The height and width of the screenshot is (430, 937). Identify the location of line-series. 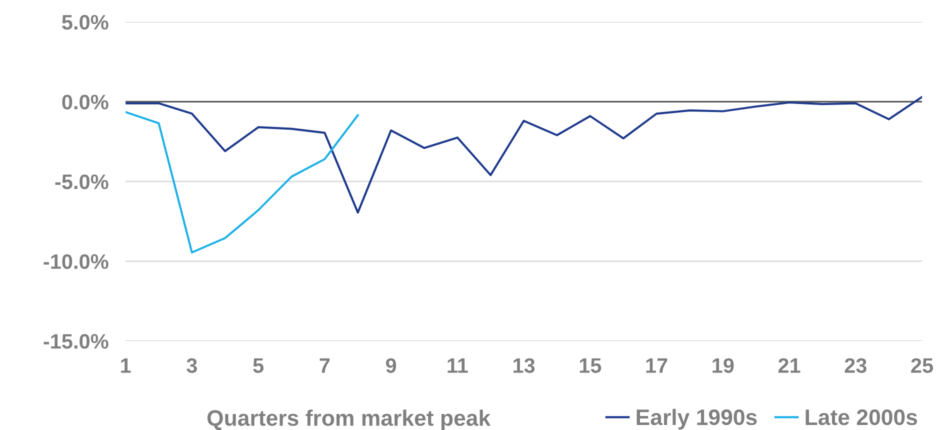
(242, 182).